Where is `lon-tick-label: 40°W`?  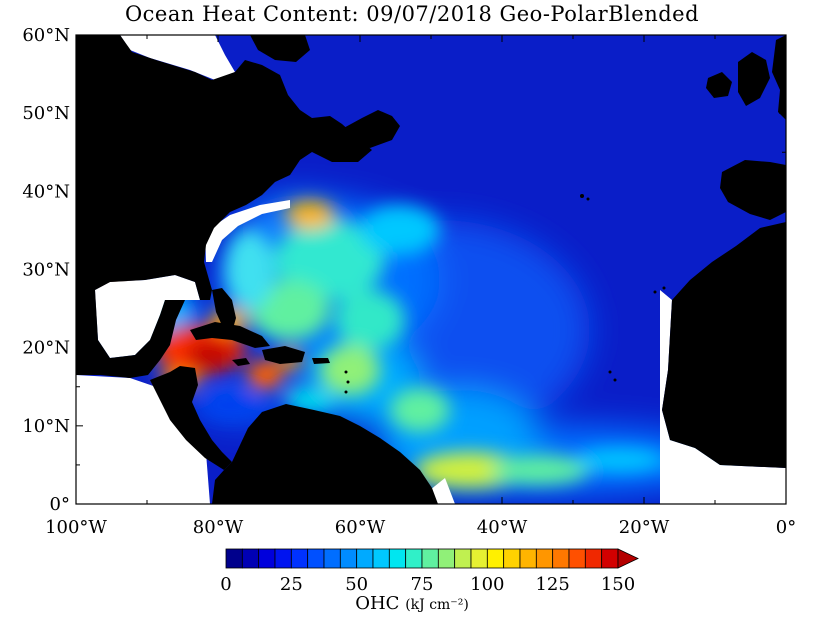
lon-tick-label: 40°W is located at coordinates (502, 527).